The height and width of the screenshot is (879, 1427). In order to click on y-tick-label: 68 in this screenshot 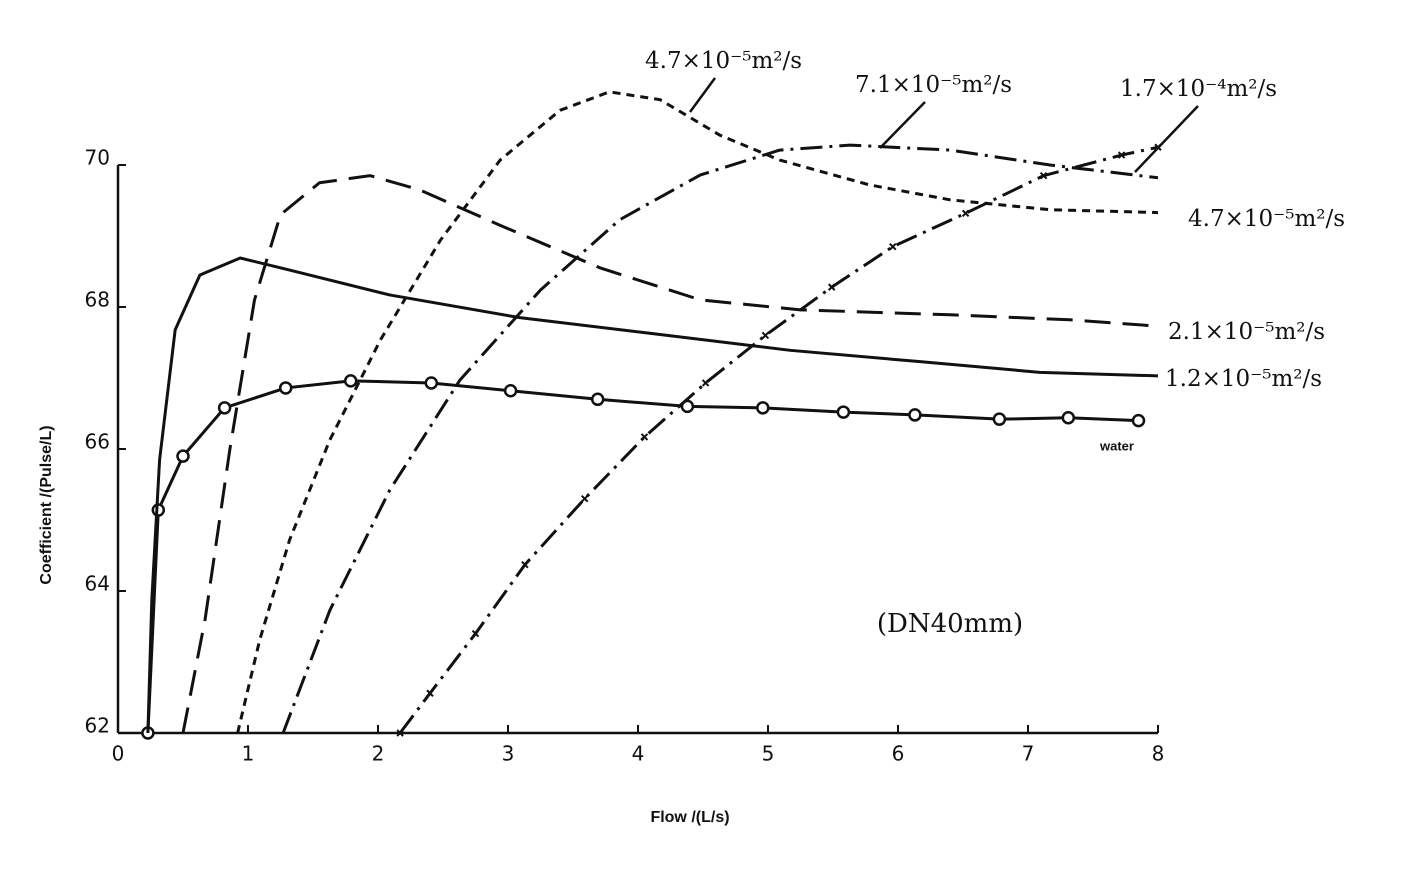, I will do `click(97, 300)`.